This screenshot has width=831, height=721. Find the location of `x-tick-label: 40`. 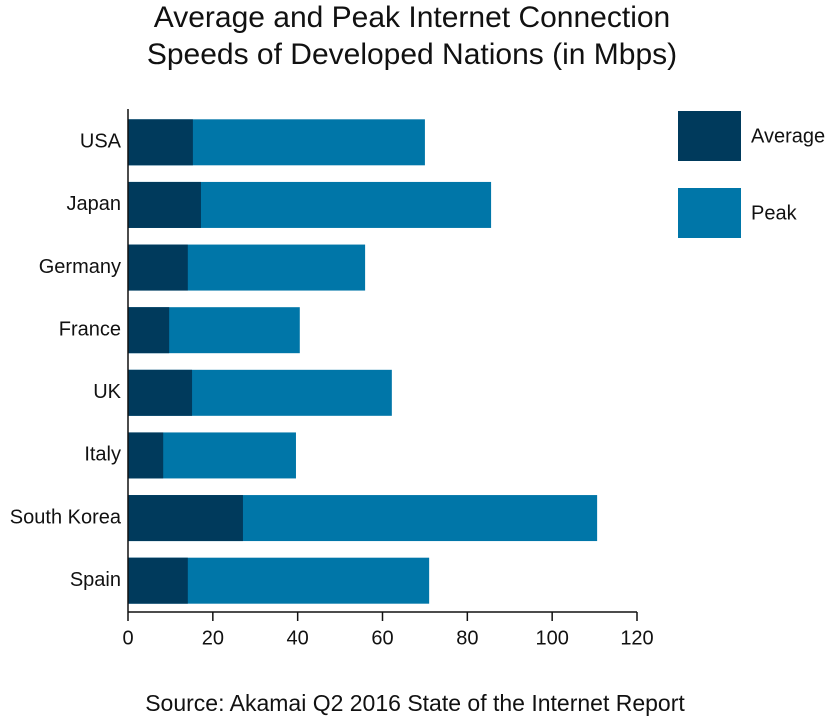

x-tick-label: 40 is located at coordinates (298, 638).